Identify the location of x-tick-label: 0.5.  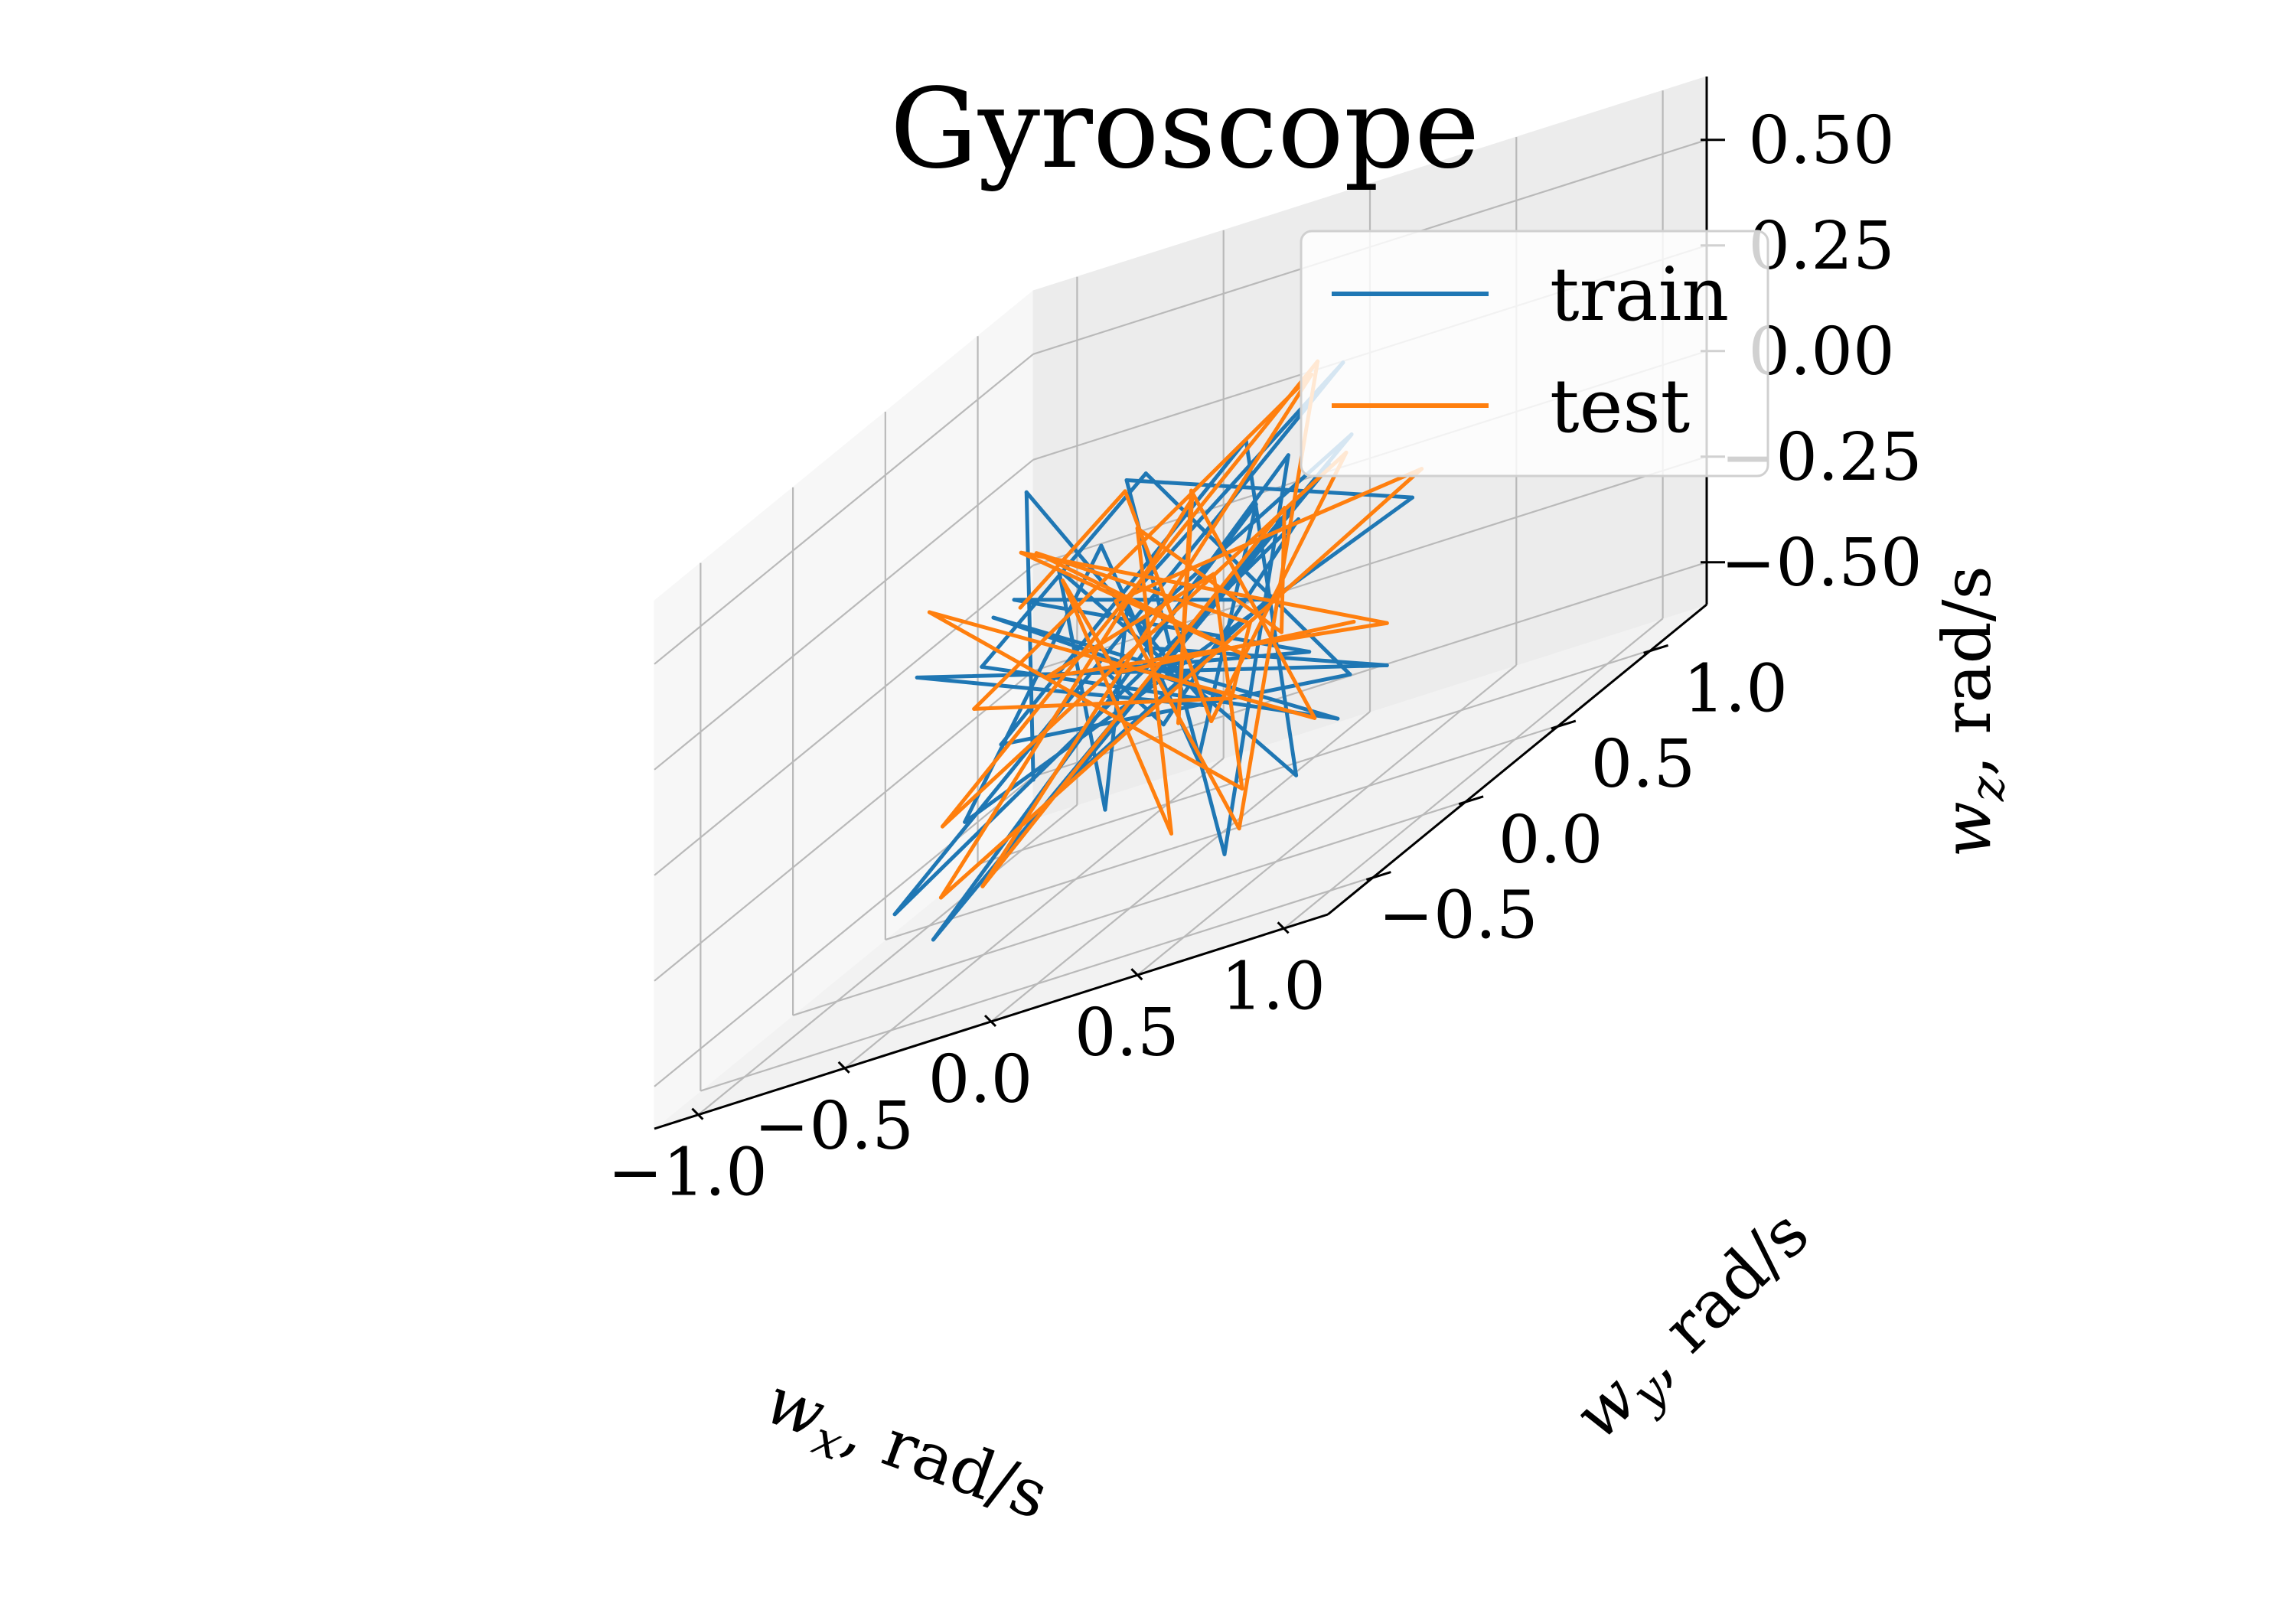
(1127, 1033).